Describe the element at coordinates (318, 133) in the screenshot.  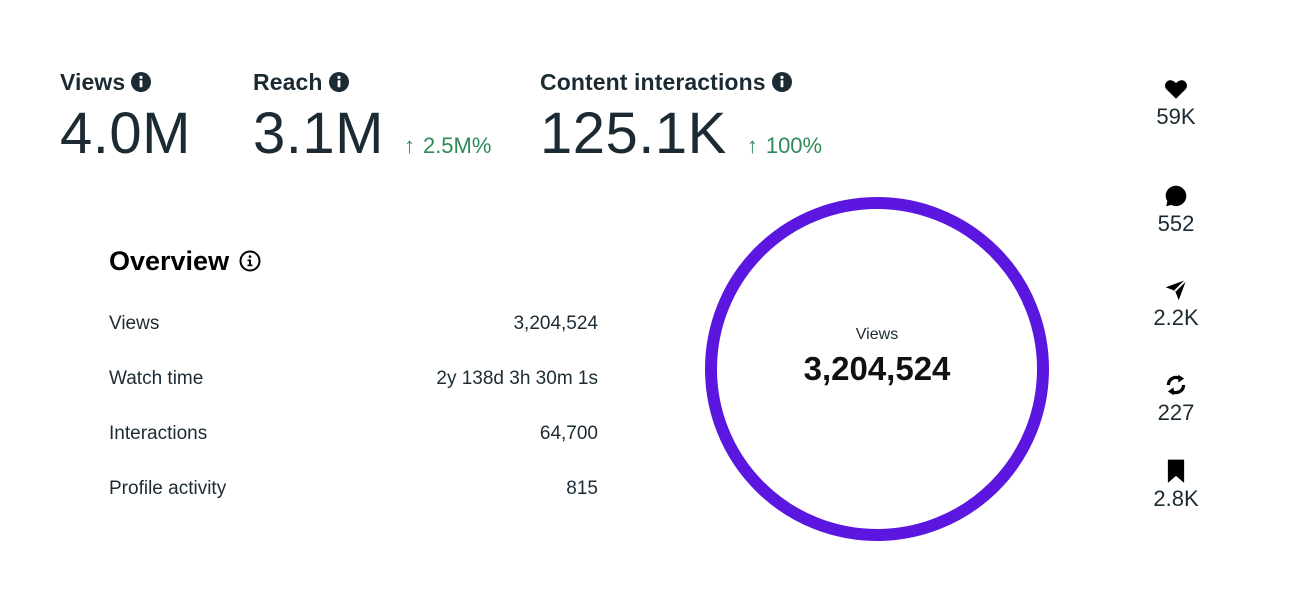
I see `metric-value: 3.1M` at that location.